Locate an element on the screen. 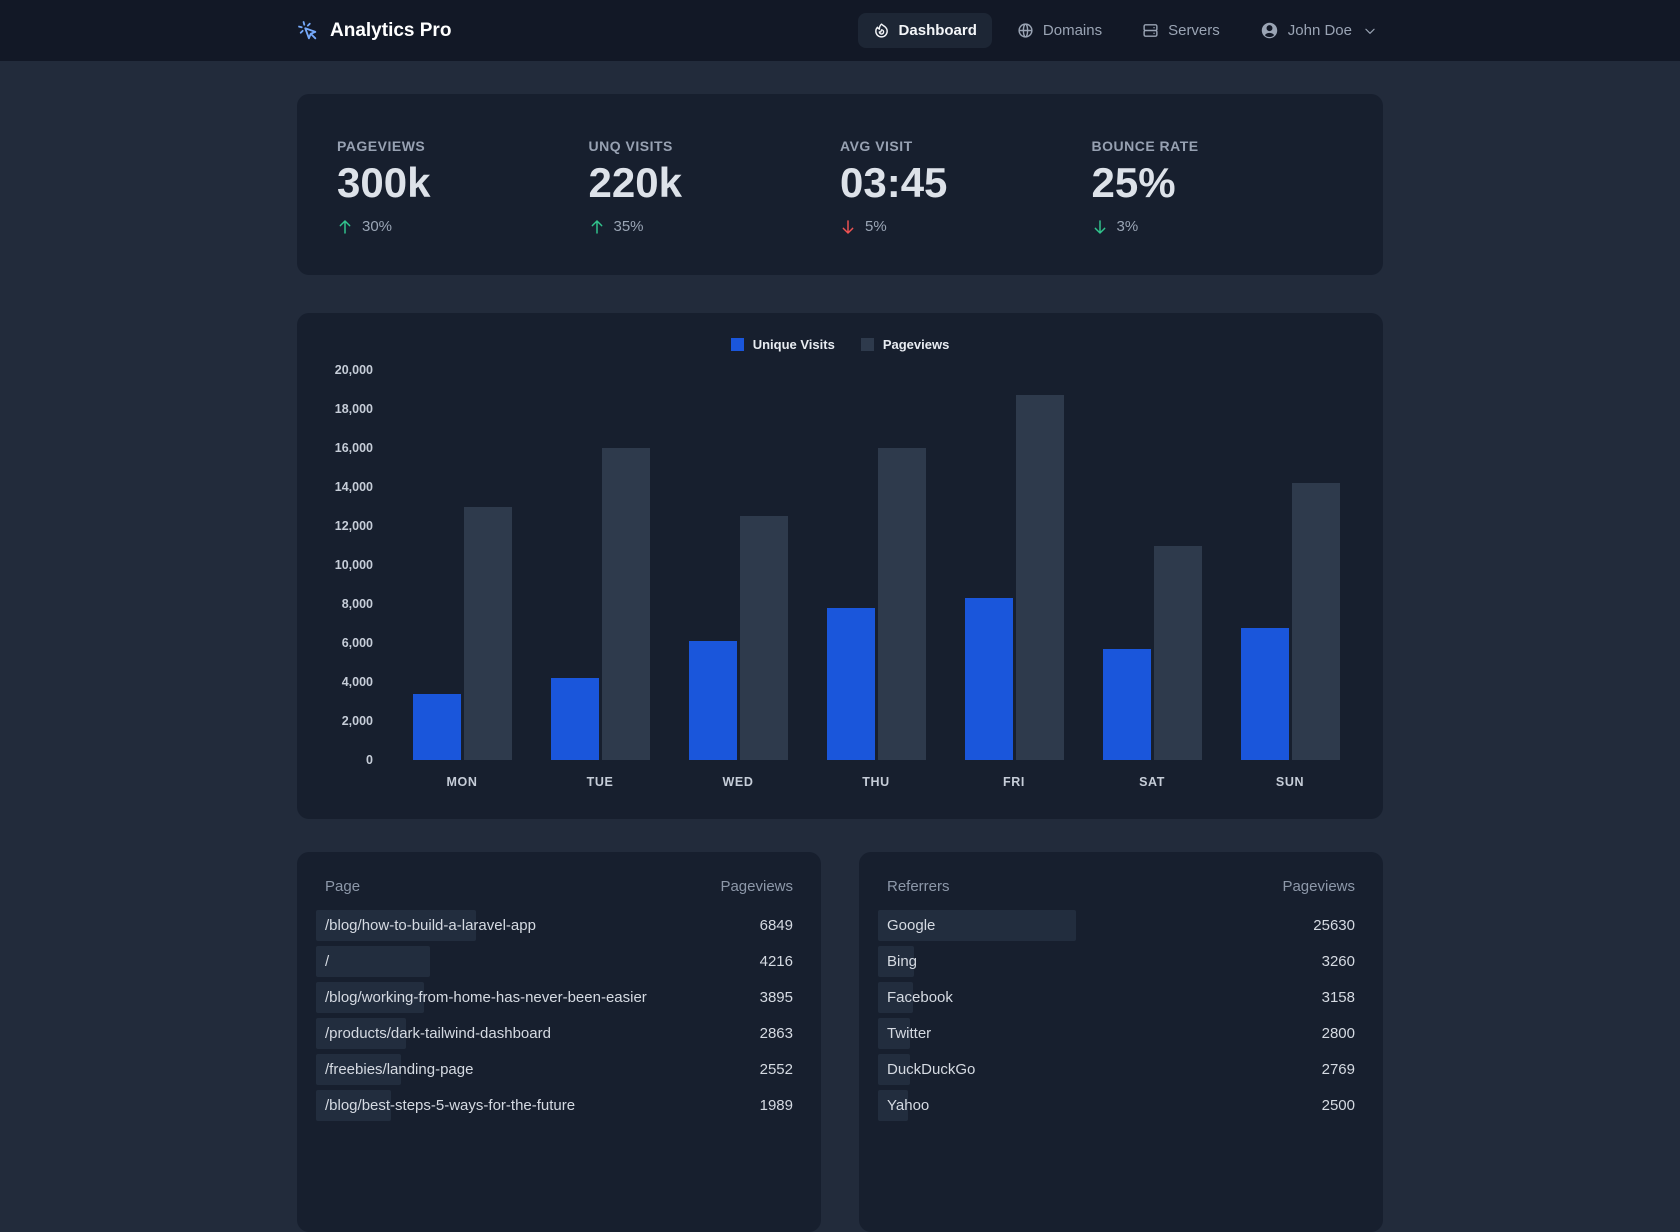  flame-icon is located at coordinates (881, 30).